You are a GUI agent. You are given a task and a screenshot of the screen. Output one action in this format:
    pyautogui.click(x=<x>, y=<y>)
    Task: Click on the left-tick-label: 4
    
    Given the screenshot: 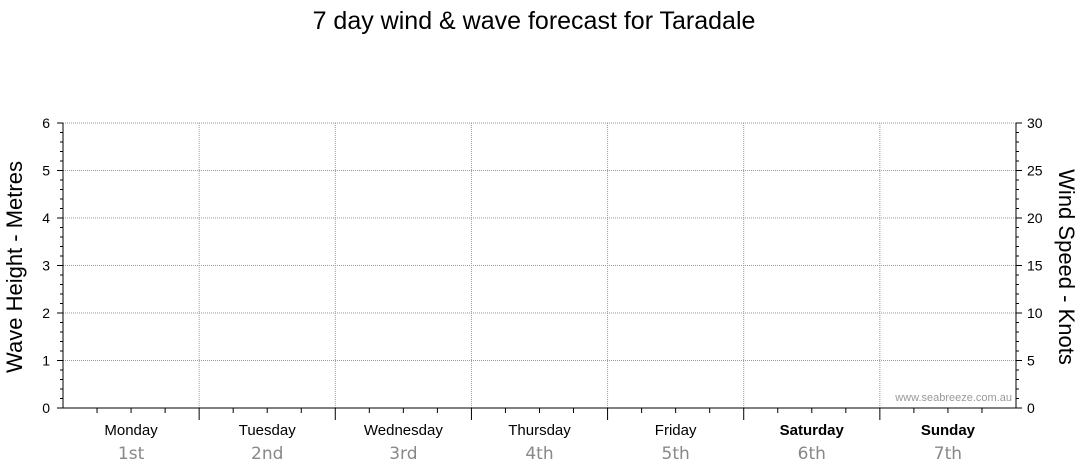 What is the action you would take?
    pyautogui.click(x=46, y=218)
    